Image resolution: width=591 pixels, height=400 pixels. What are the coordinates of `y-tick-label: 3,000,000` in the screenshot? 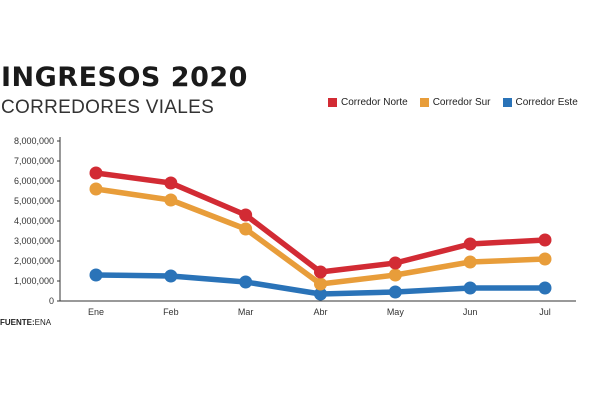 It's located at (34, 241).